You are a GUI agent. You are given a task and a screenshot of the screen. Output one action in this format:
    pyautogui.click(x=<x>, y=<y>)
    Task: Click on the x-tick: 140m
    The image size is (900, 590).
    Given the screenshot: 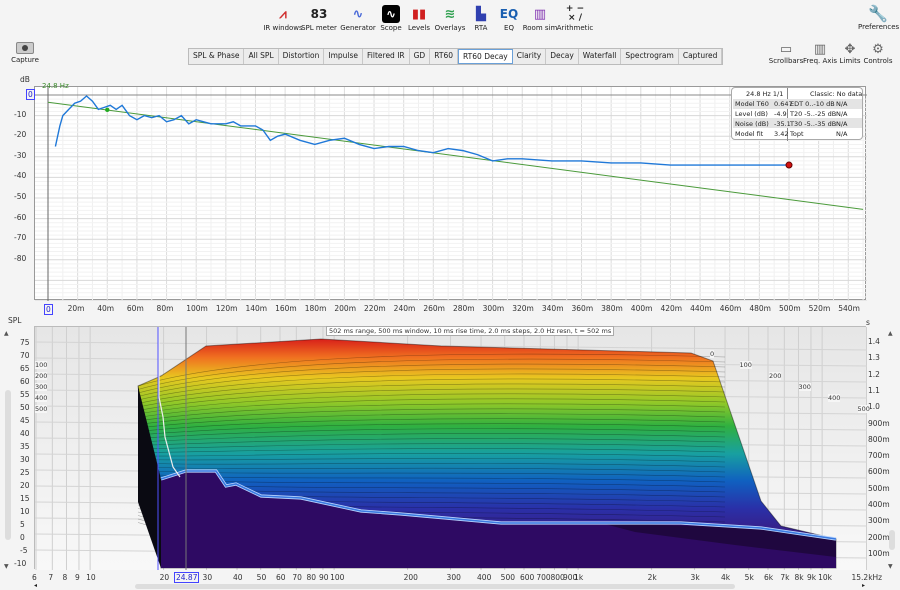 What is the action you would take?
    pyautogui.click(x=256, y=308)
    